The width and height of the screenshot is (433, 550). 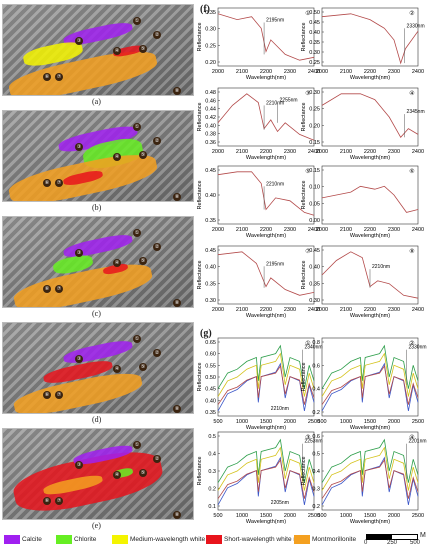 I want to click on x-tick-label: 1000, so click(x=346, y=422).